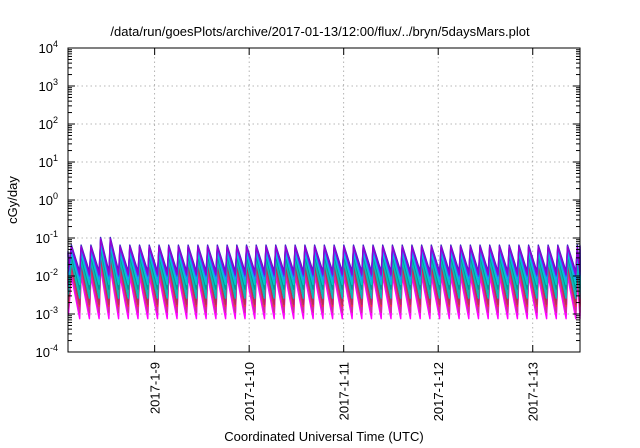  What do you see at coordinates (12, 200) in the screenshot?
I see `y-axis-label: cGy/day` at bounding box center [12, 200].